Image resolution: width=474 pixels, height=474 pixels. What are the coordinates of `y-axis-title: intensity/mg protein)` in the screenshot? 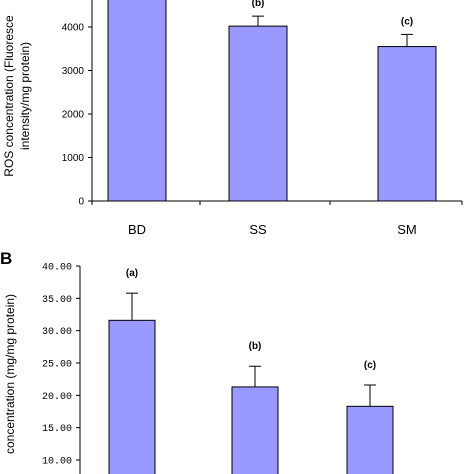 It's located at (25, 96).